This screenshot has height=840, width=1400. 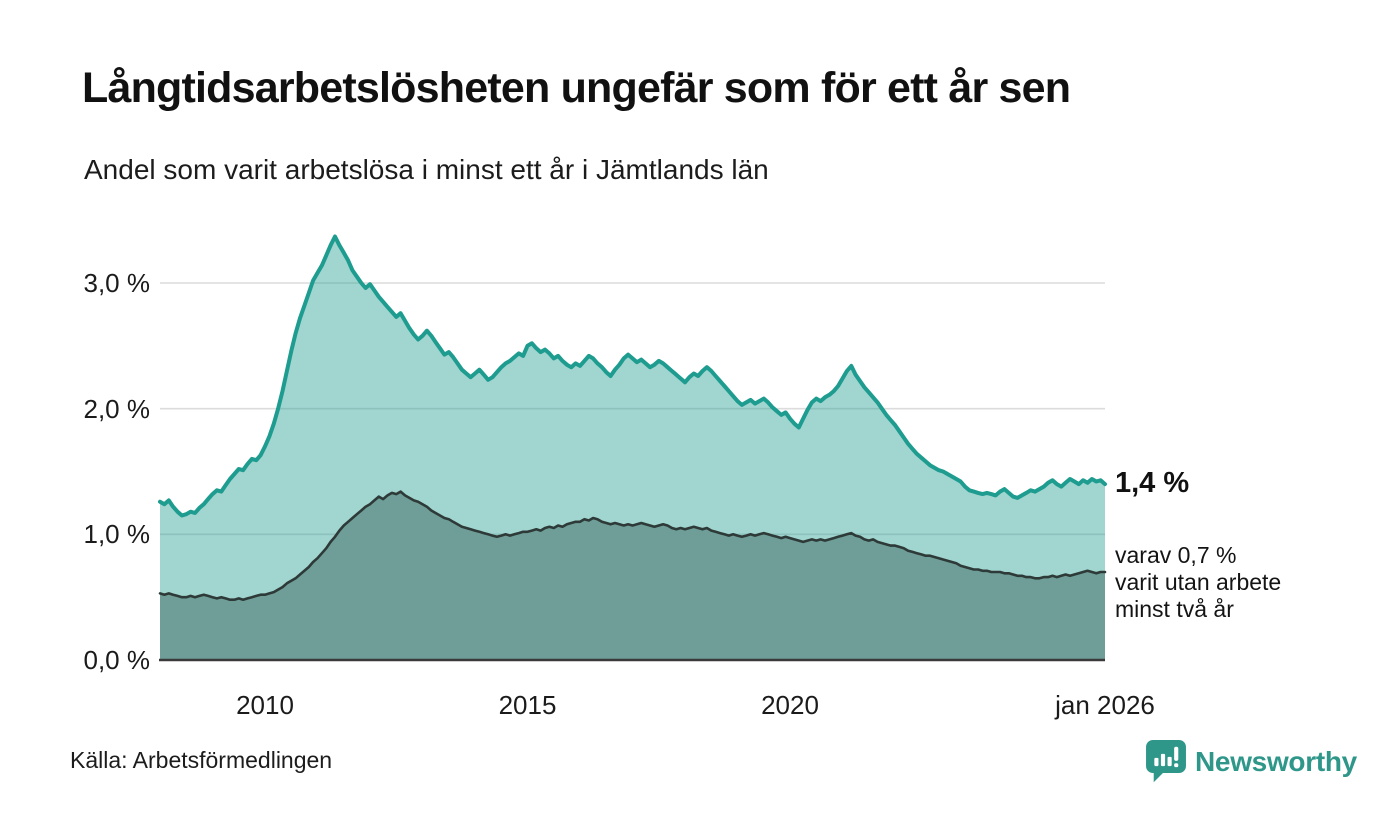 What do you see at coordinates (1174, 609) in the screenshot?
I see `end-note-line-3: minst två år` at bounding box center [1174, 609].